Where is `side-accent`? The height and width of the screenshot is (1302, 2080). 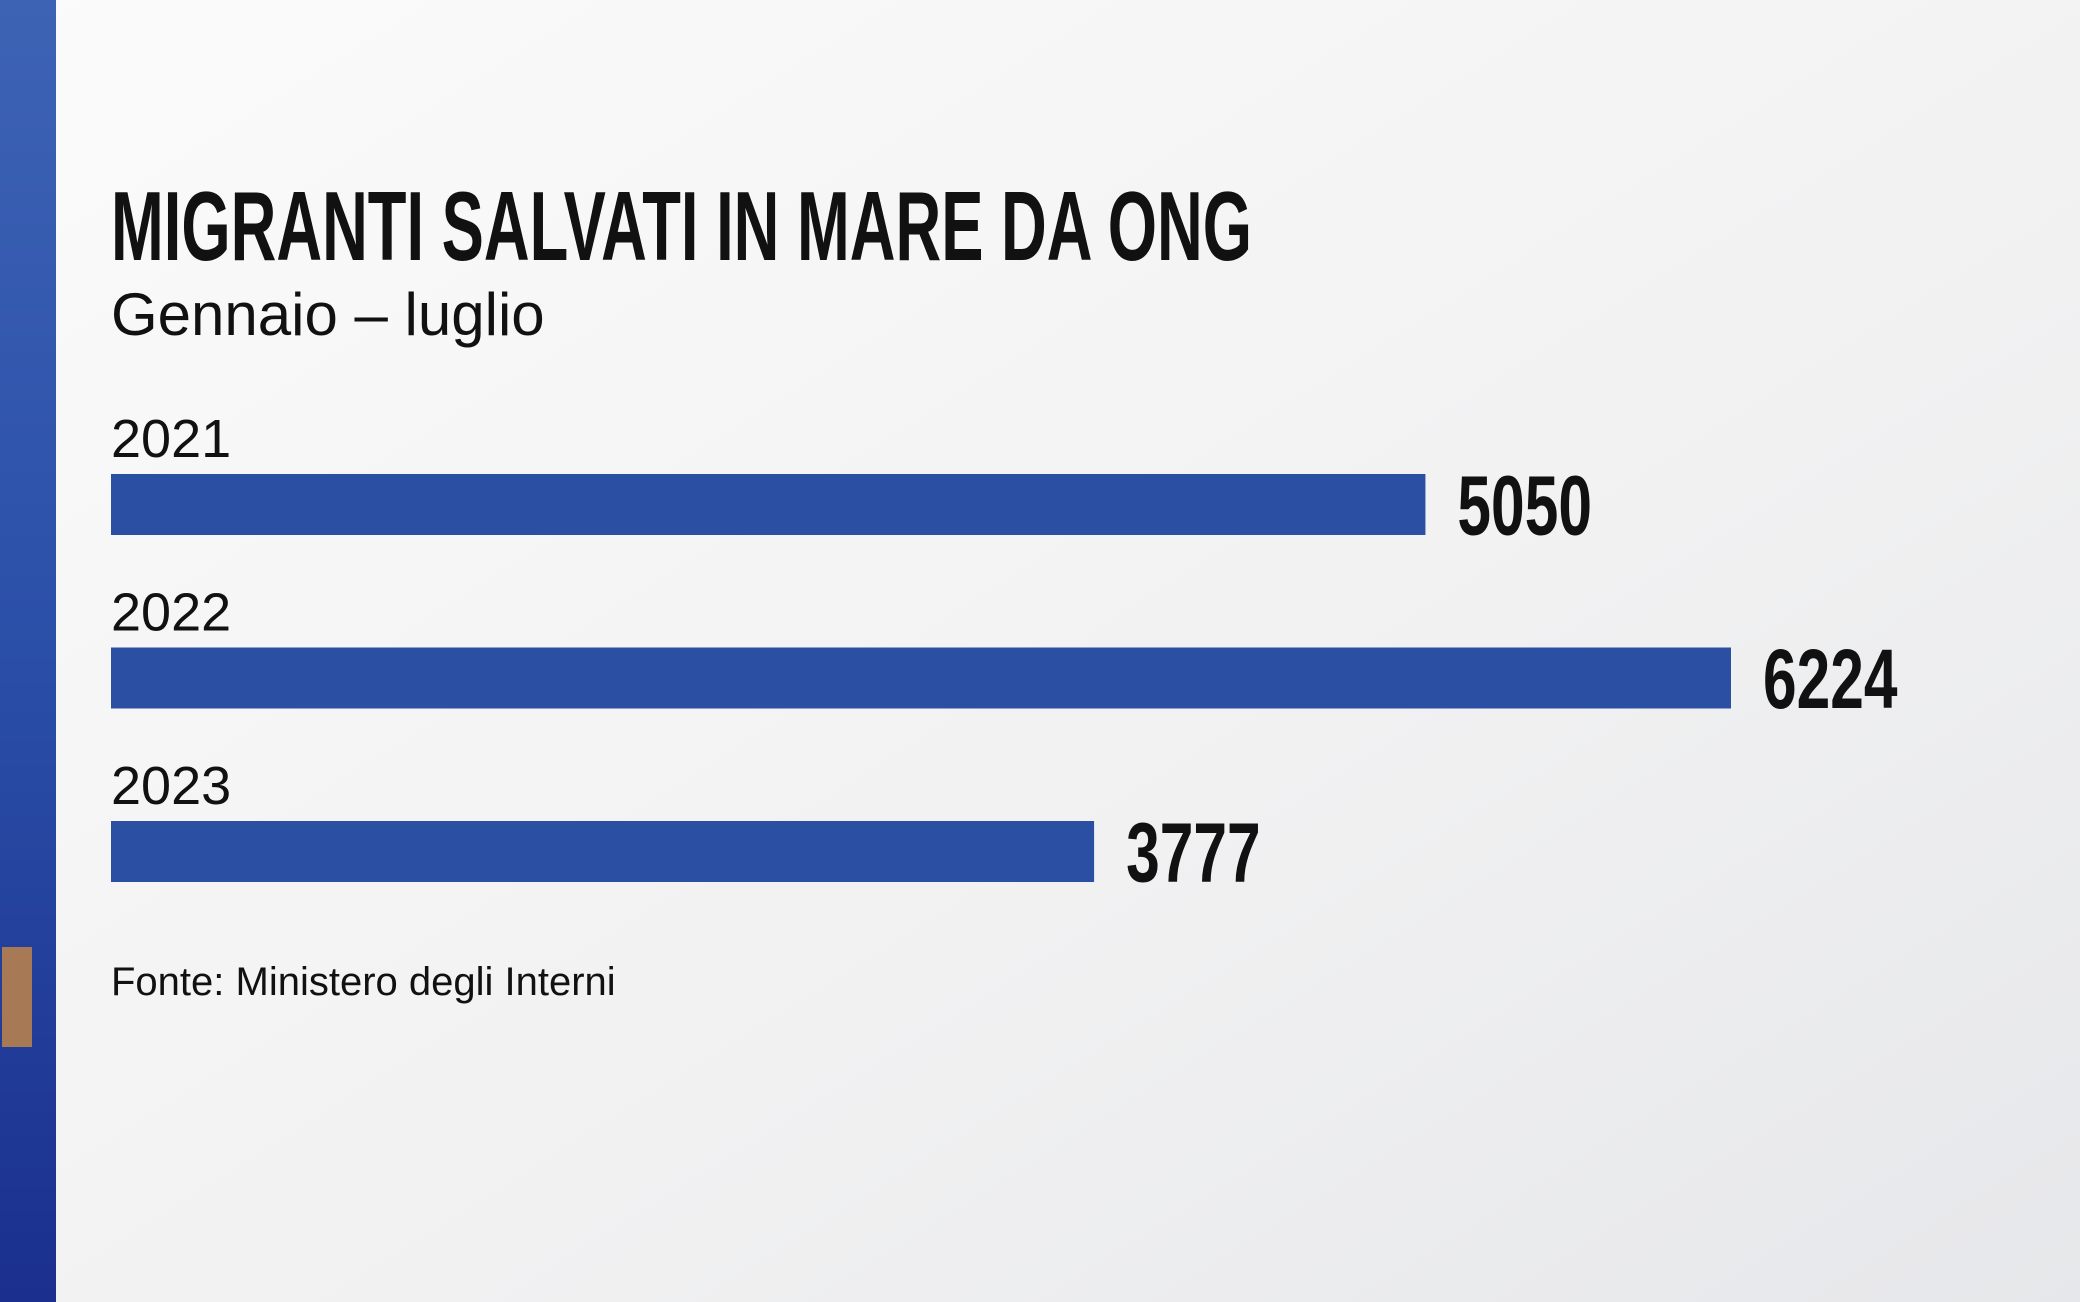 side-accent is located at coordinates (17, 997).